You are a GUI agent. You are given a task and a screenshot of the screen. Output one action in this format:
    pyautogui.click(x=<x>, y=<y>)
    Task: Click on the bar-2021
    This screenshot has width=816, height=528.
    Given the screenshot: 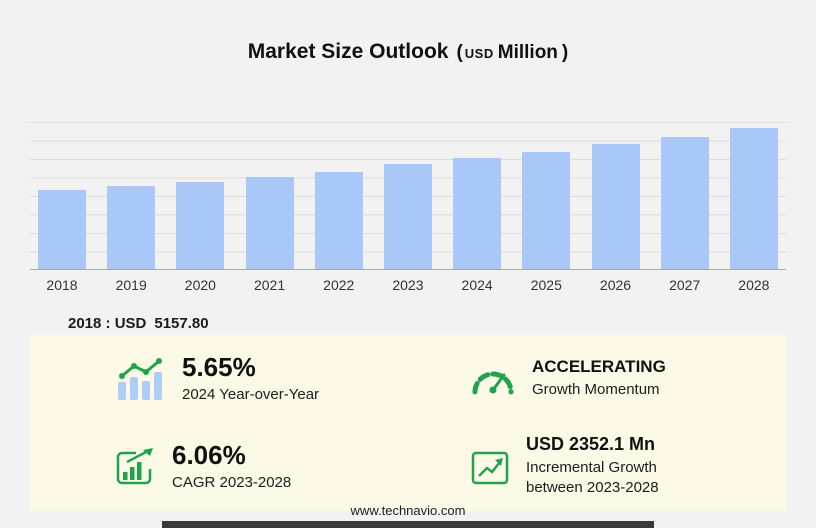 What is the action you would take?
    pyautogui.click(x=269, y=223)
    